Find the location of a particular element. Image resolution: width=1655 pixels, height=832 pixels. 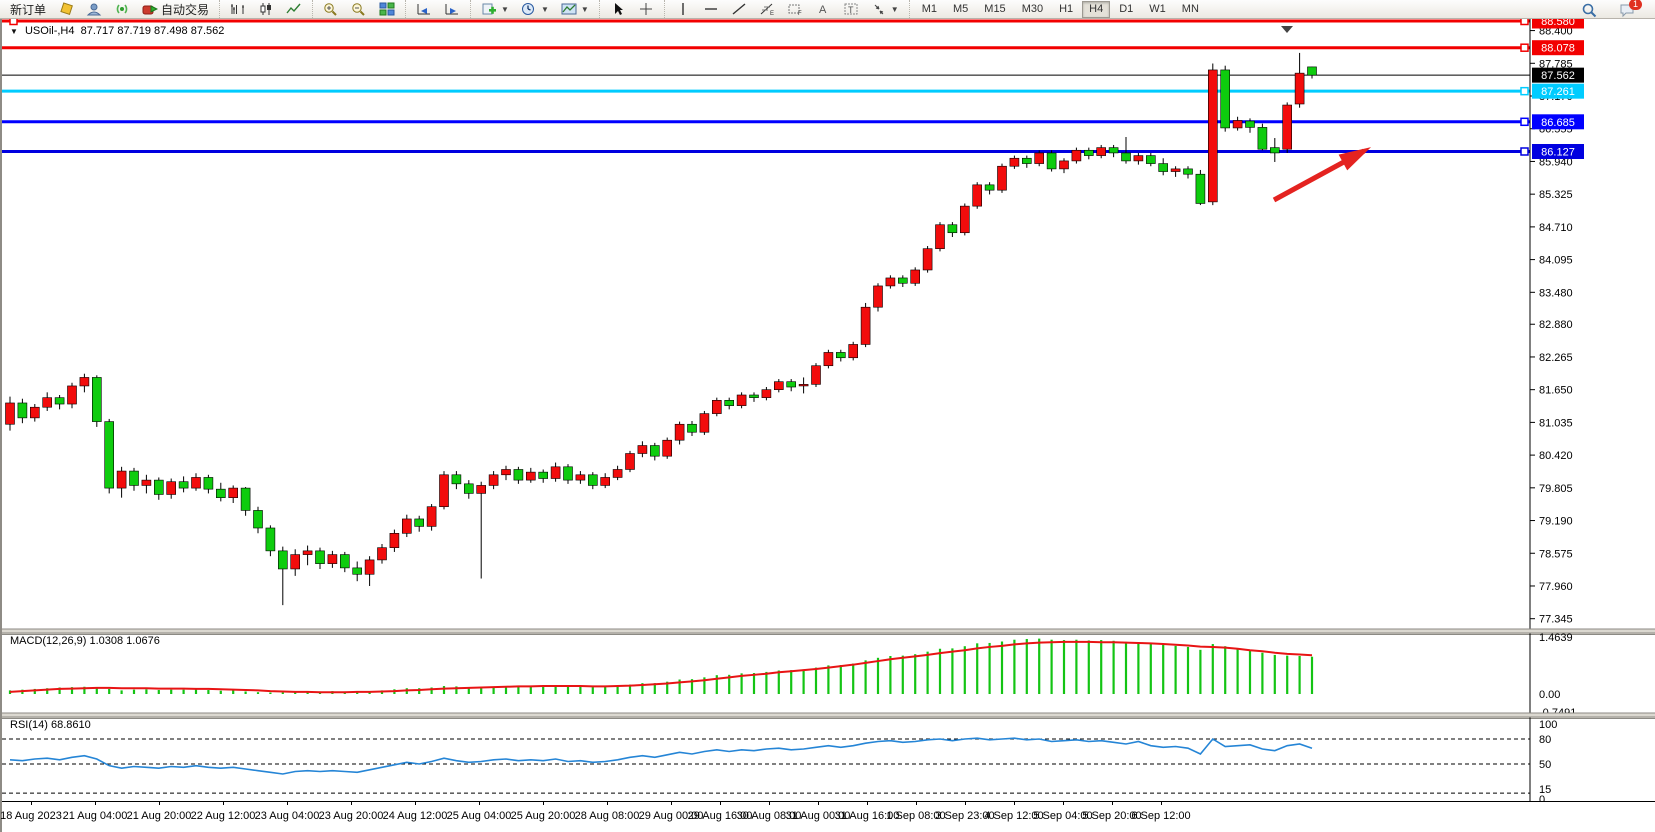

time-axis-label: 5 Sep 04:00 is located at coordinates (1063, 816).